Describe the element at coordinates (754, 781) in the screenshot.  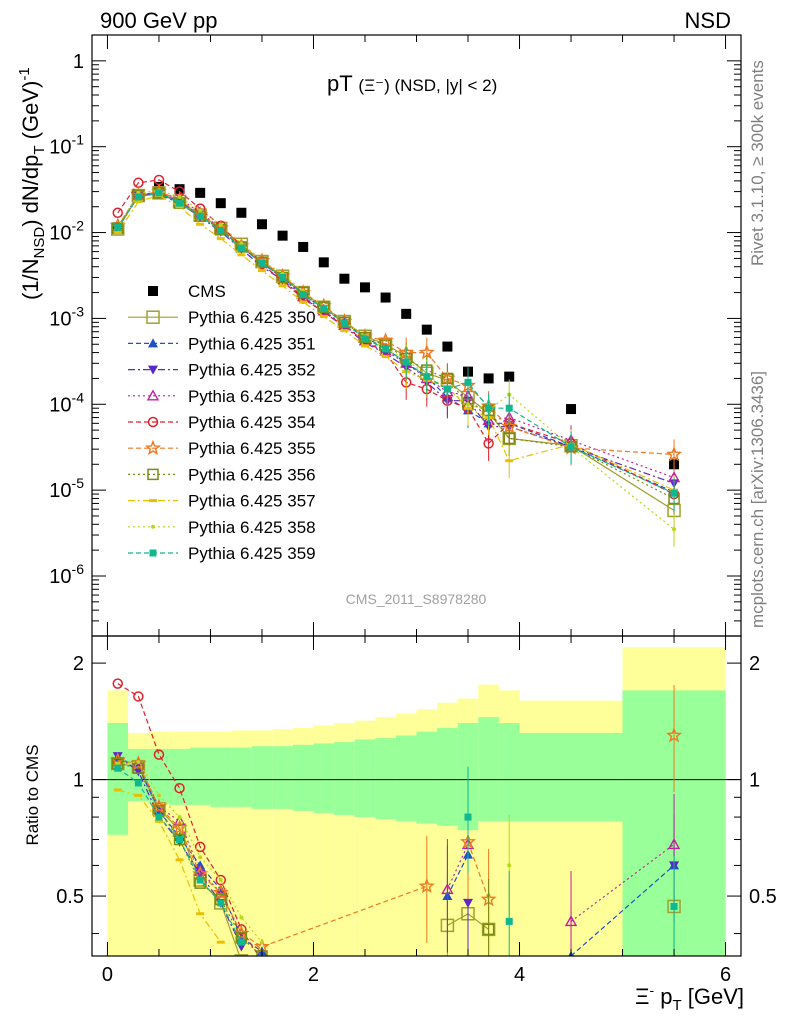
I see `ratio-tick-label-right: 1` at that location.